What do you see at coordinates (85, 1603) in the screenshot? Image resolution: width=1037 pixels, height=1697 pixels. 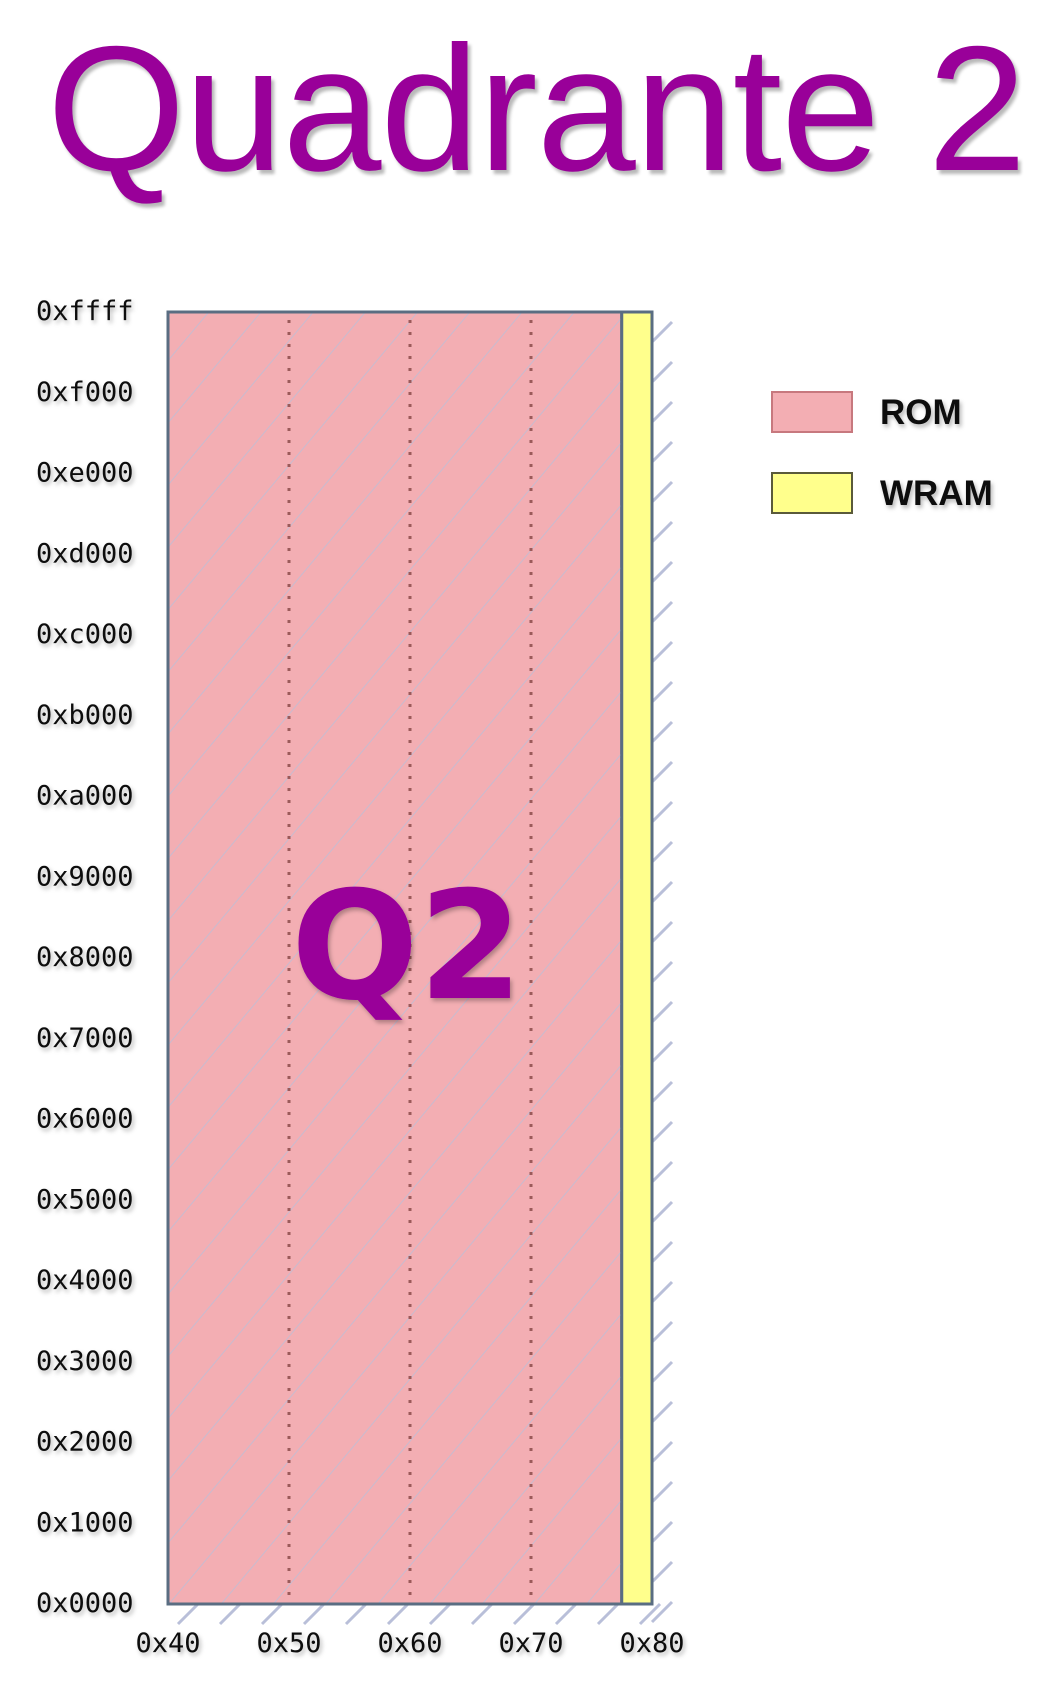 I see `y-tick-label: 0x0000` at bounding box center [85, 1603].